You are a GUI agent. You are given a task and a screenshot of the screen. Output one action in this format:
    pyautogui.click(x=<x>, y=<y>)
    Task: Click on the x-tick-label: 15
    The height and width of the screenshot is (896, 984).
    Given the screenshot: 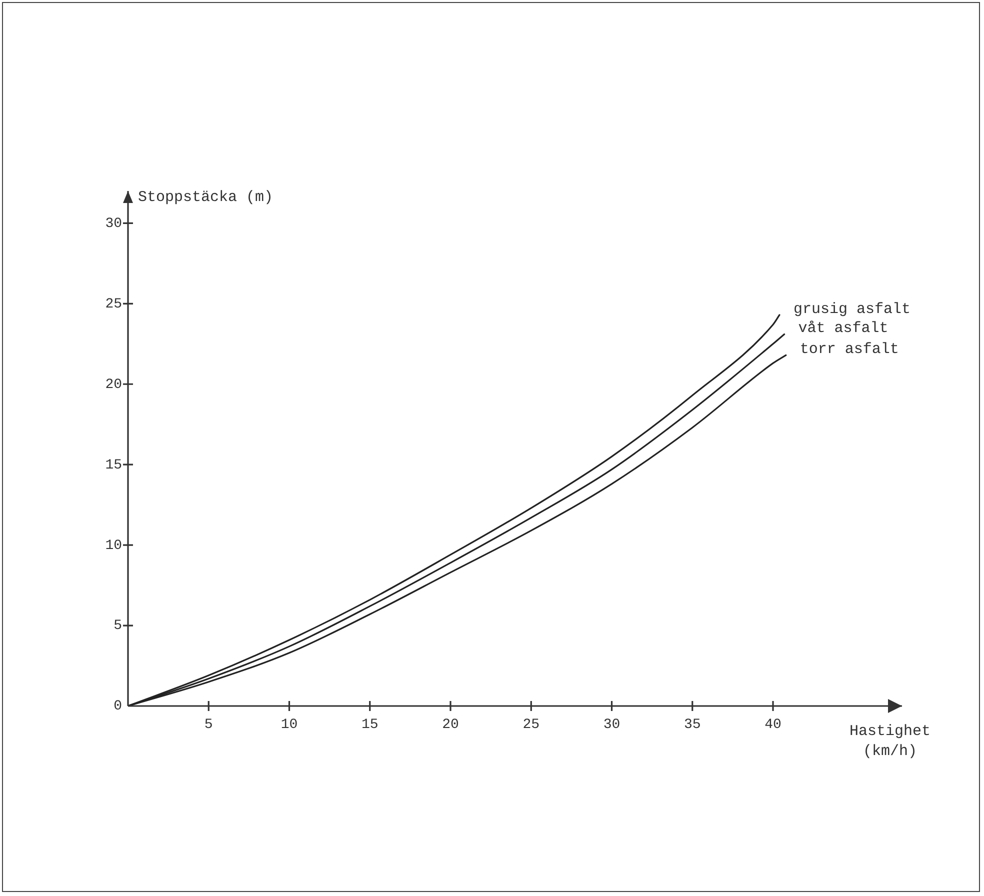 What is the action you would take?
    pyautogui.click(x=369, y=725)
    